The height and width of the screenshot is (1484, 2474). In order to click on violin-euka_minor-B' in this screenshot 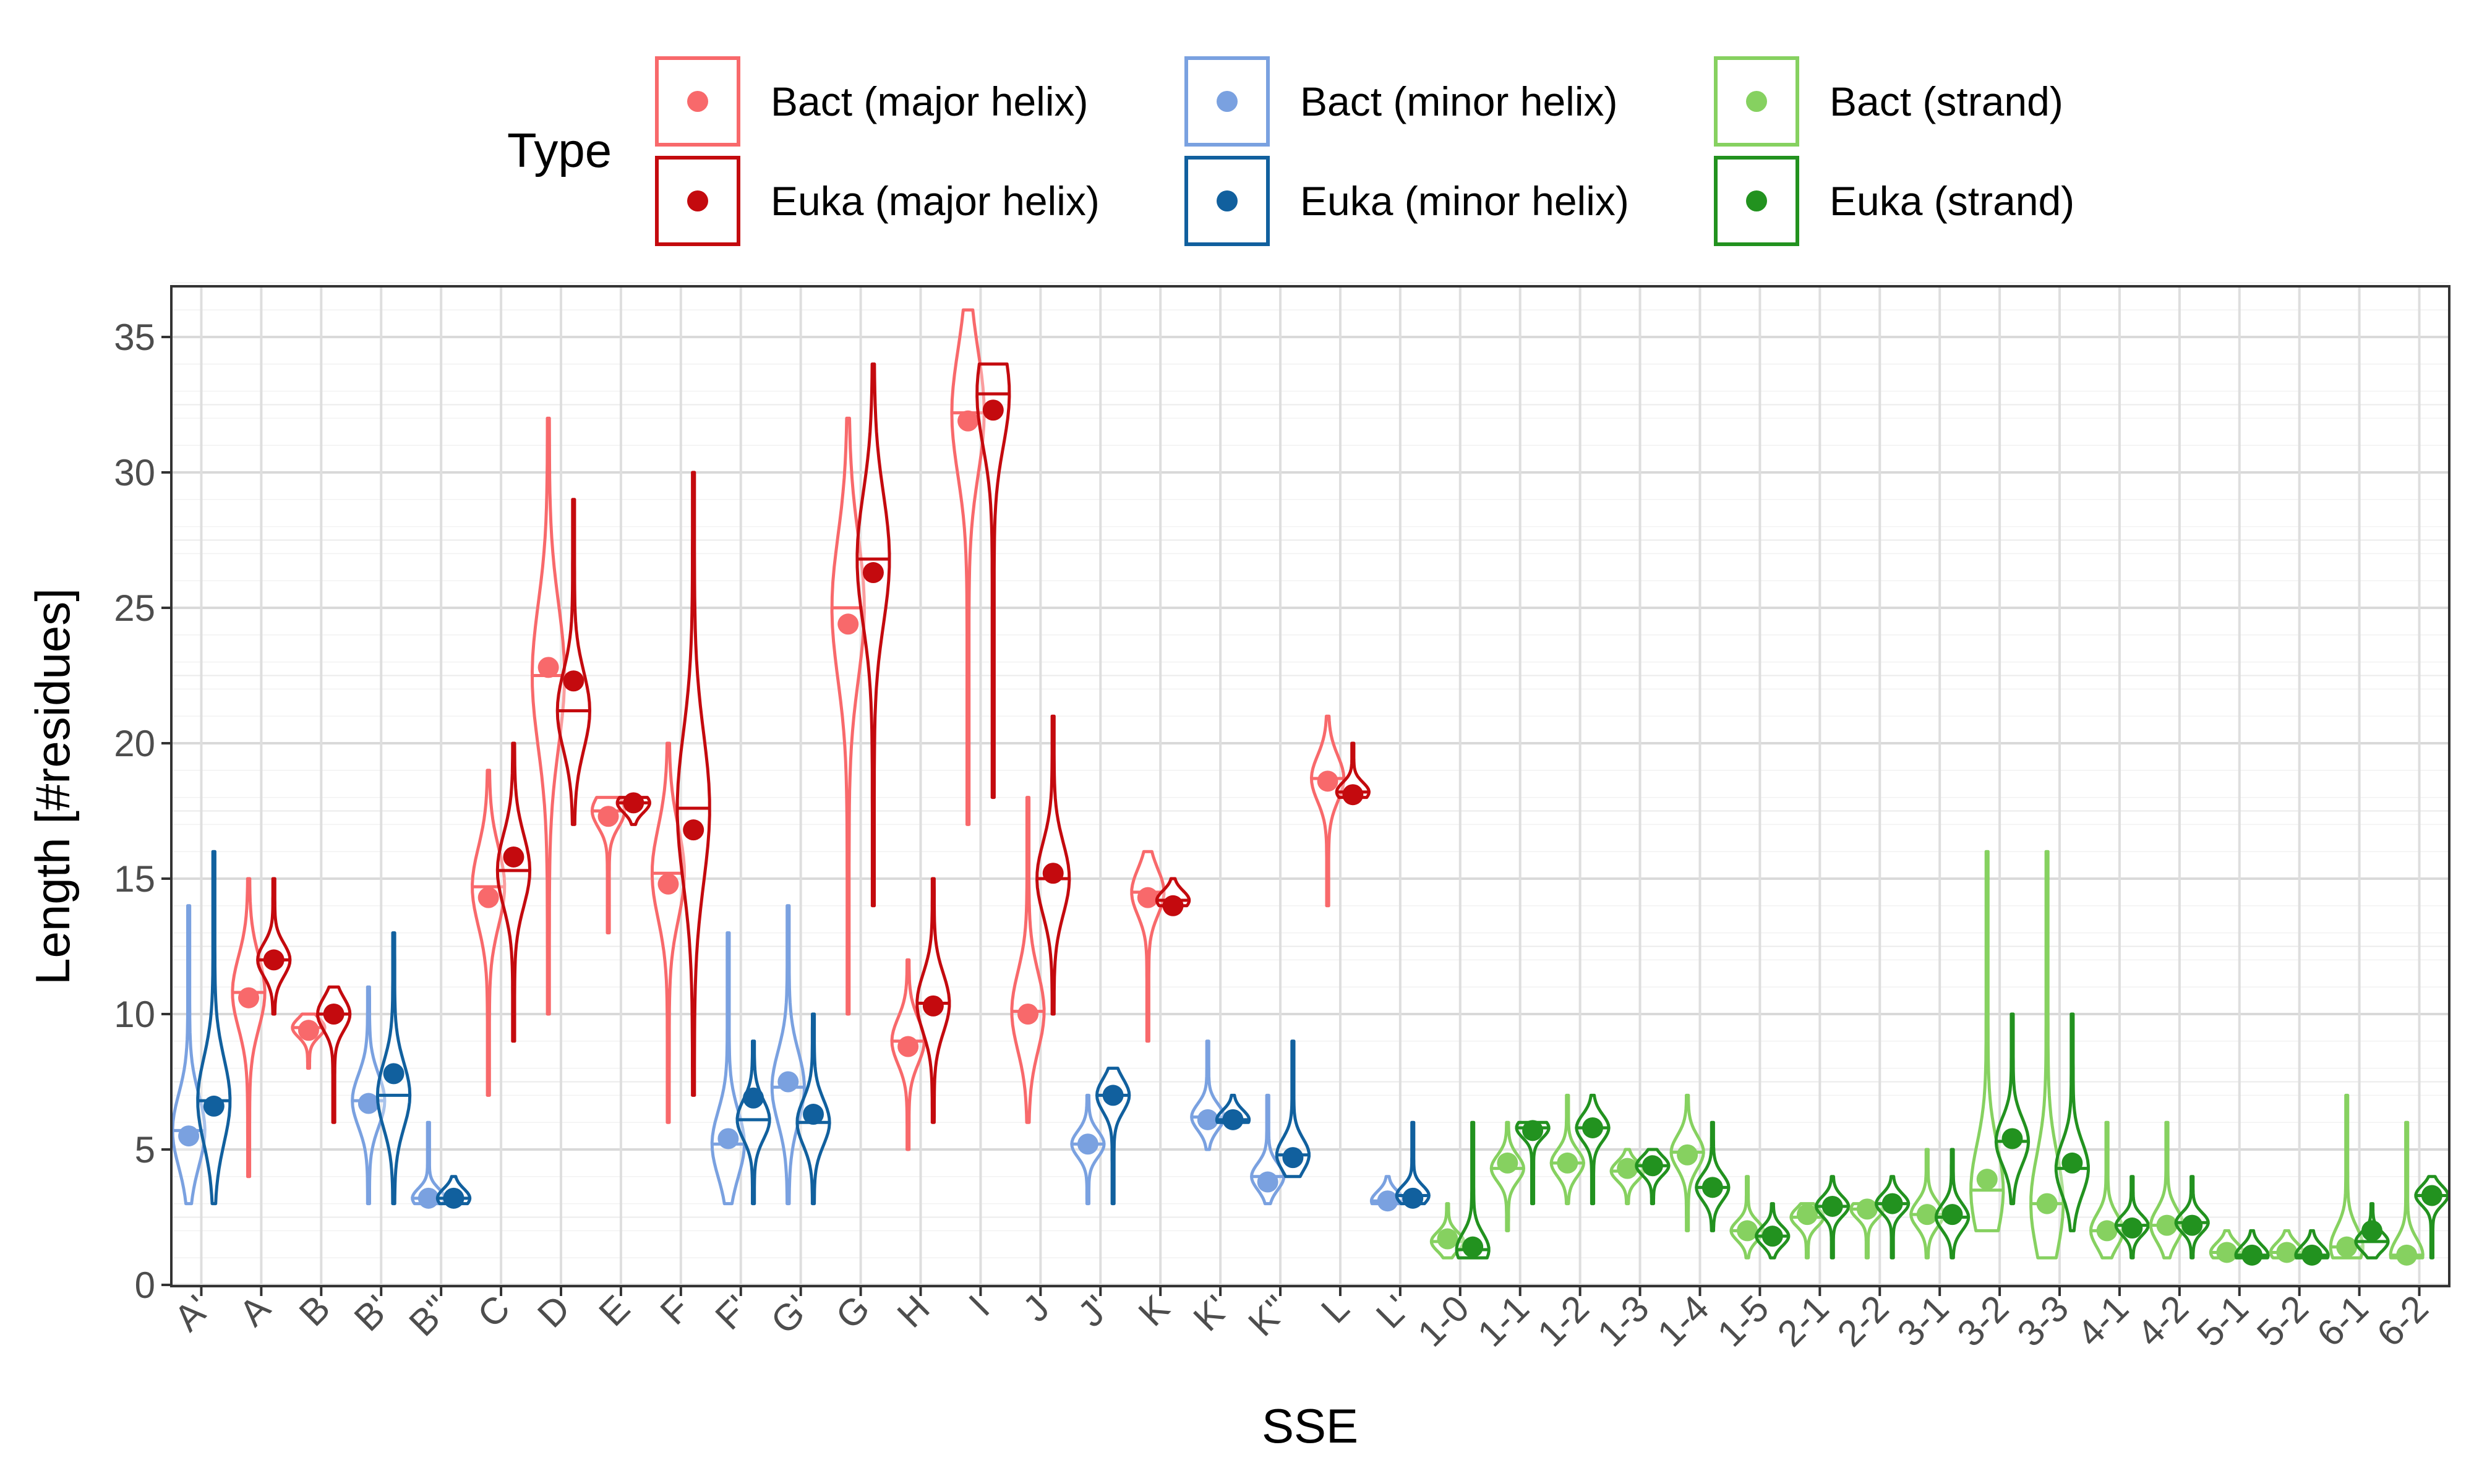, I will do `click(393, 1068)`.